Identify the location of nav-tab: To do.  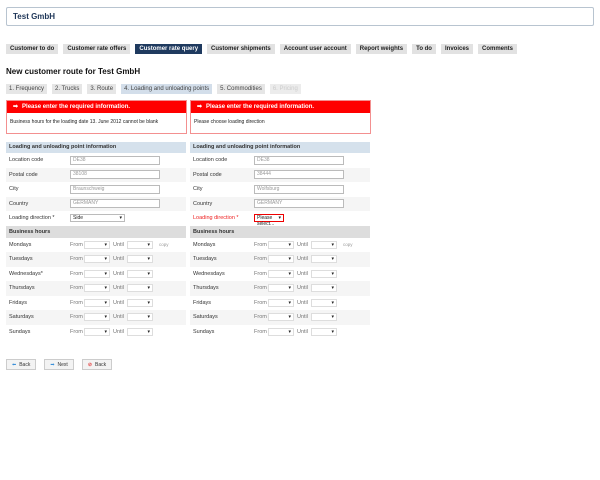
(424, 49).